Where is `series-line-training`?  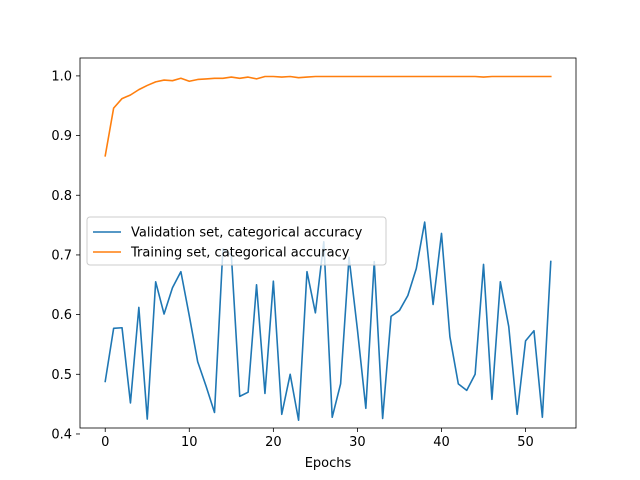
series-line-training is located at coordinates (328, 116).